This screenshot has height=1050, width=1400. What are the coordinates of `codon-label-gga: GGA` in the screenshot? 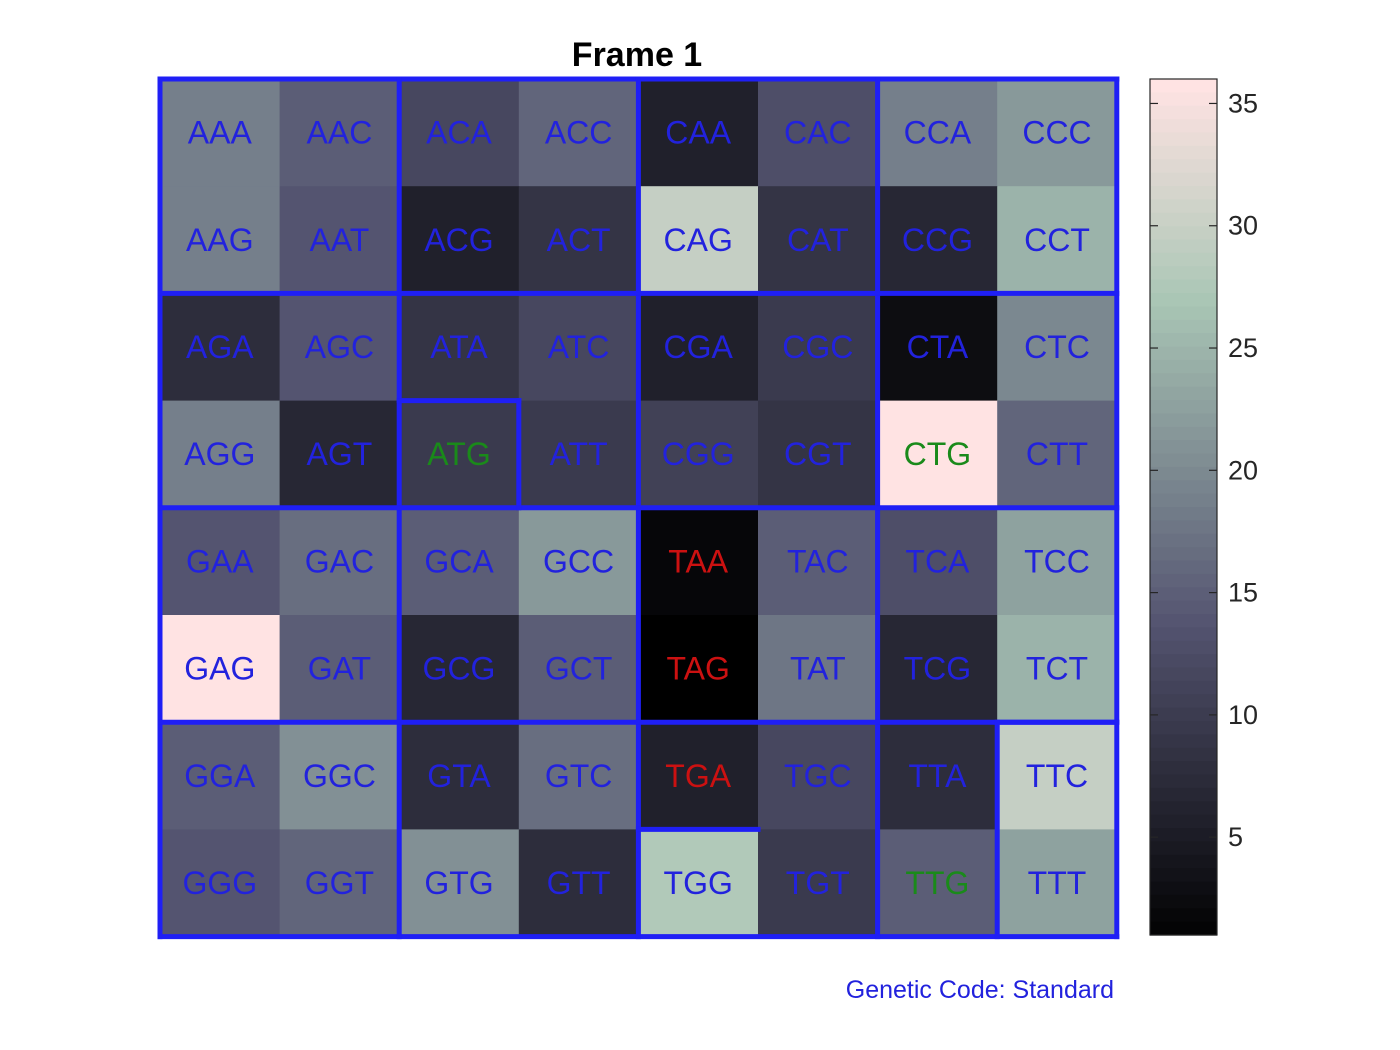 It's located at (220, 776).